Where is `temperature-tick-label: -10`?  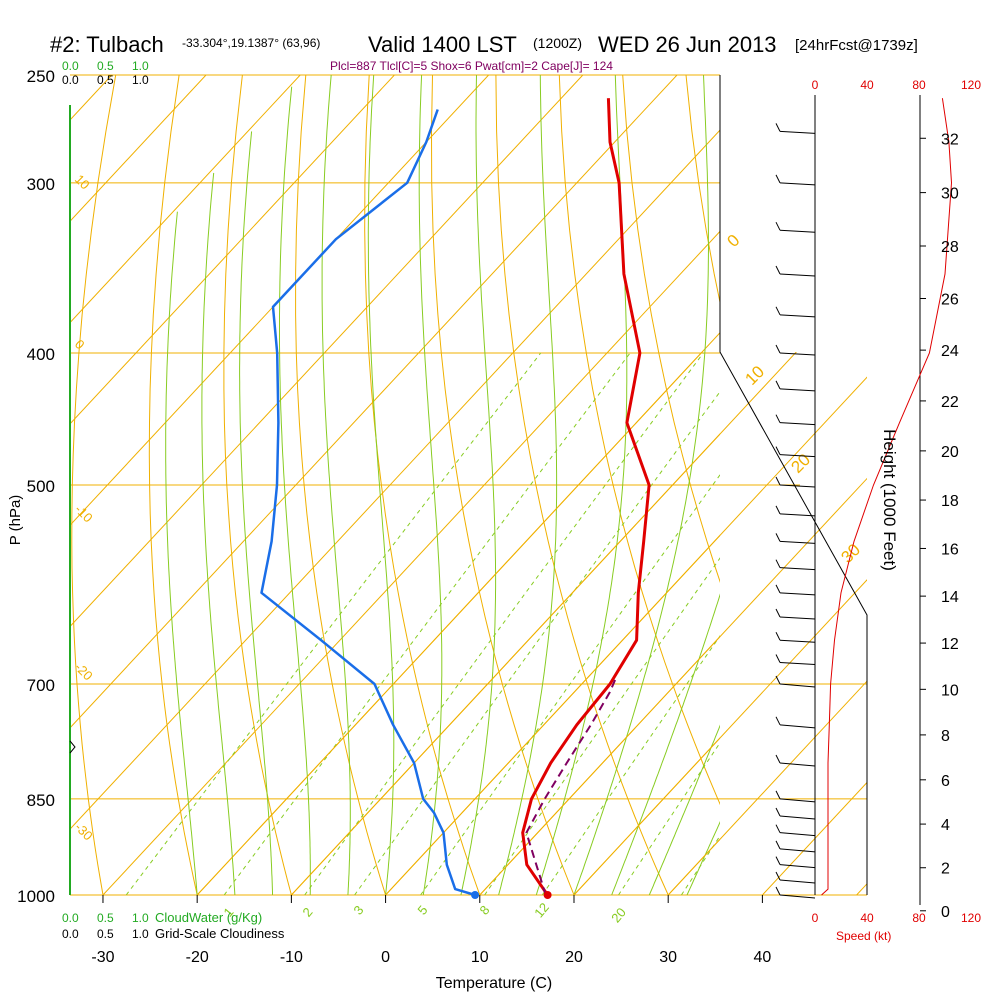
temperature-tick-label: -10 is located at coordinates (291, 957).